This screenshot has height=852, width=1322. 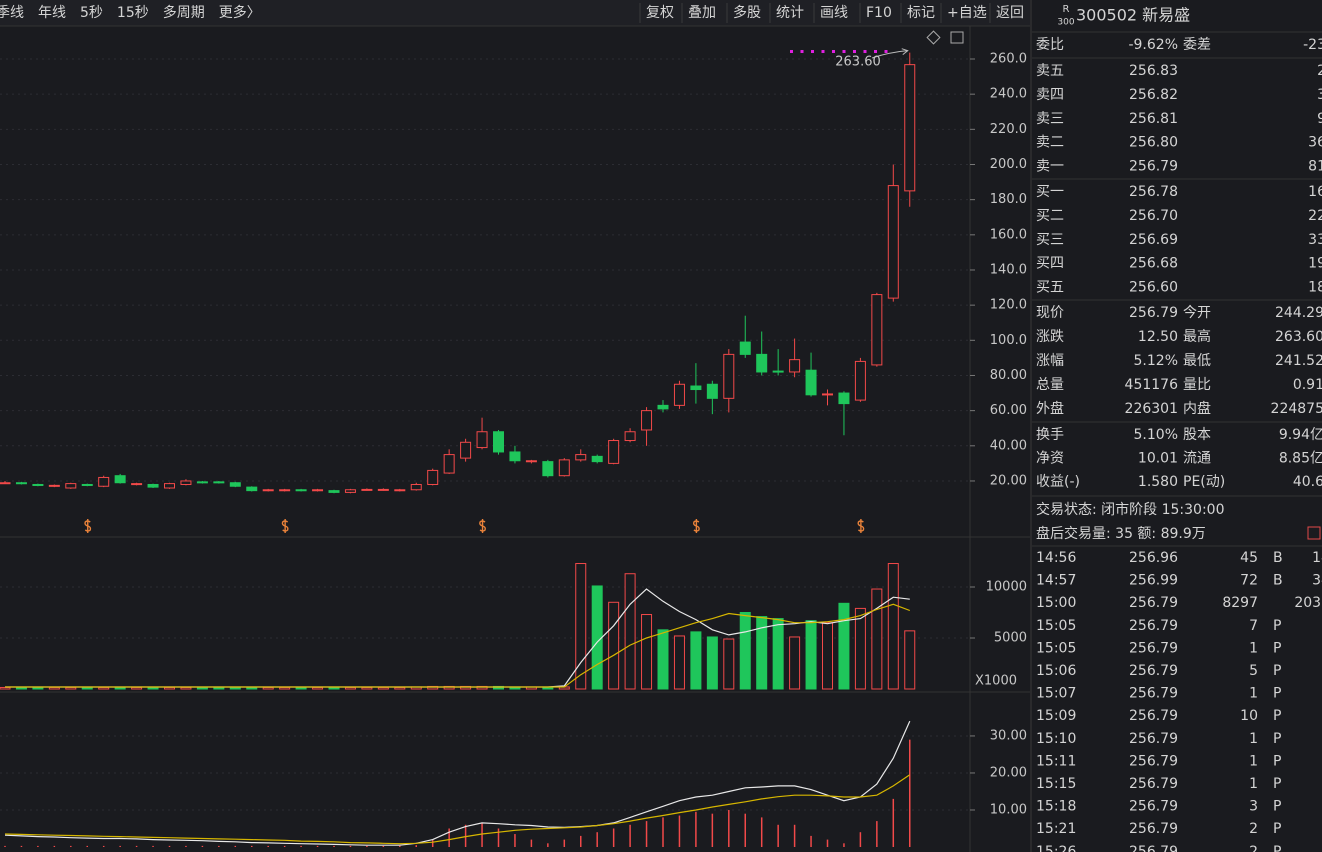 I want to click on tick-time: 15:15, so click(x=1056, y=784).